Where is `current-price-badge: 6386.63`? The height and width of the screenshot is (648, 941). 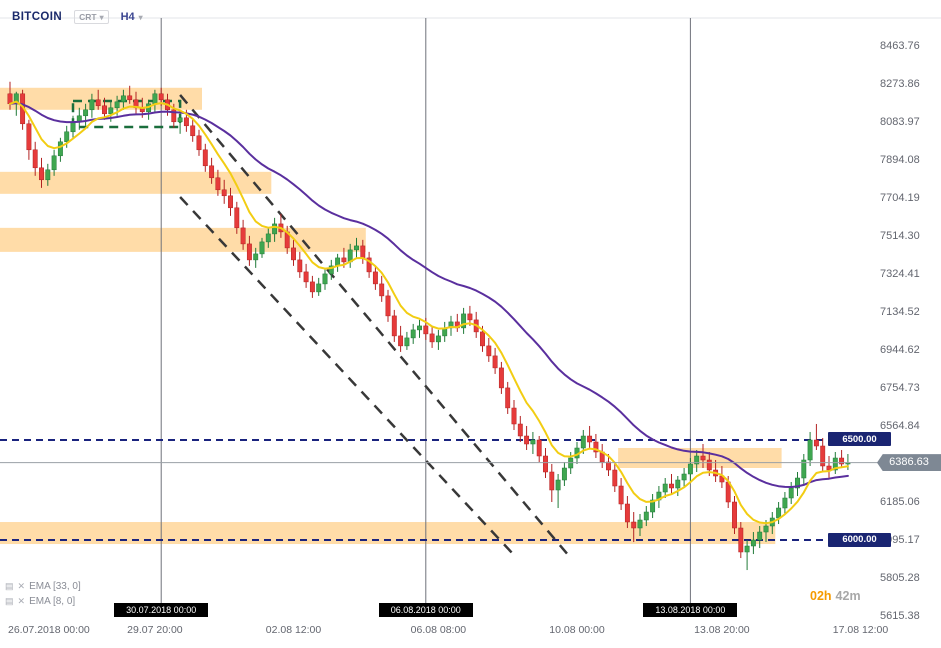
current-price-badge: 6386.63 is located at coordinates (909, 463).